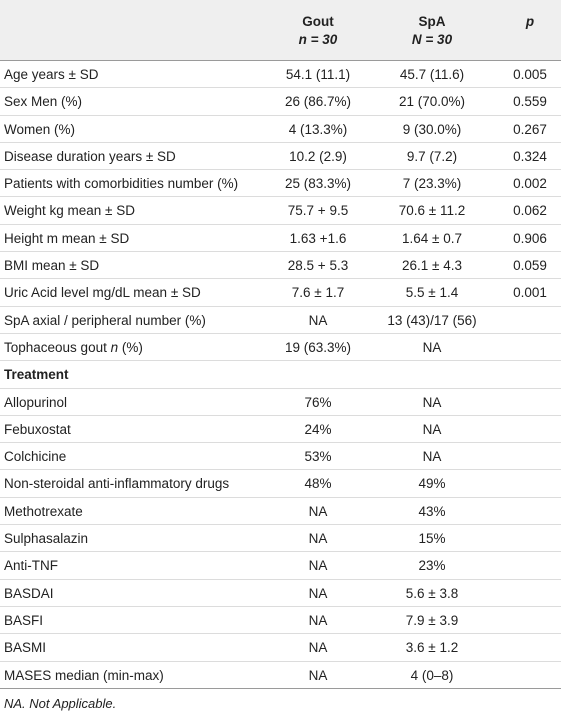  What do you see at coordinates (432, 102) in the screenshot?
I see `spa-cell: 21 (70.0%)` at bounding box center [432, 102].